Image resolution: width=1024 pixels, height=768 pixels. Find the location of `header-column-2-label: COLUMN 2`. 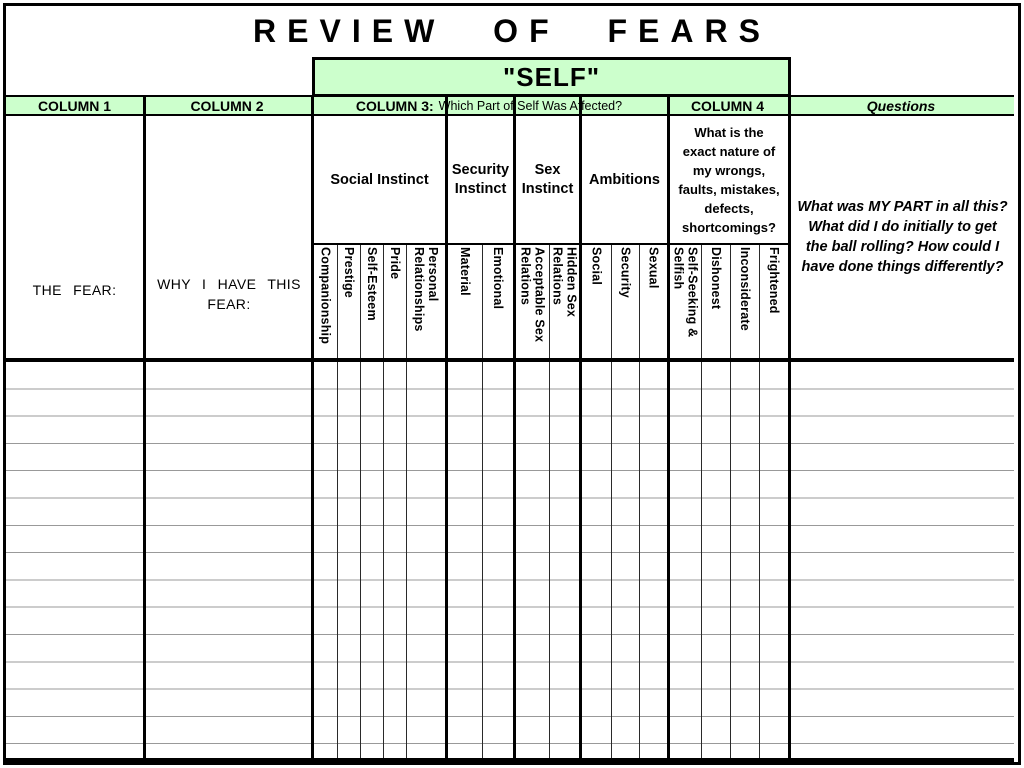

header-column-2-label: COLUMN 2 is located at coordinates (227, 105).